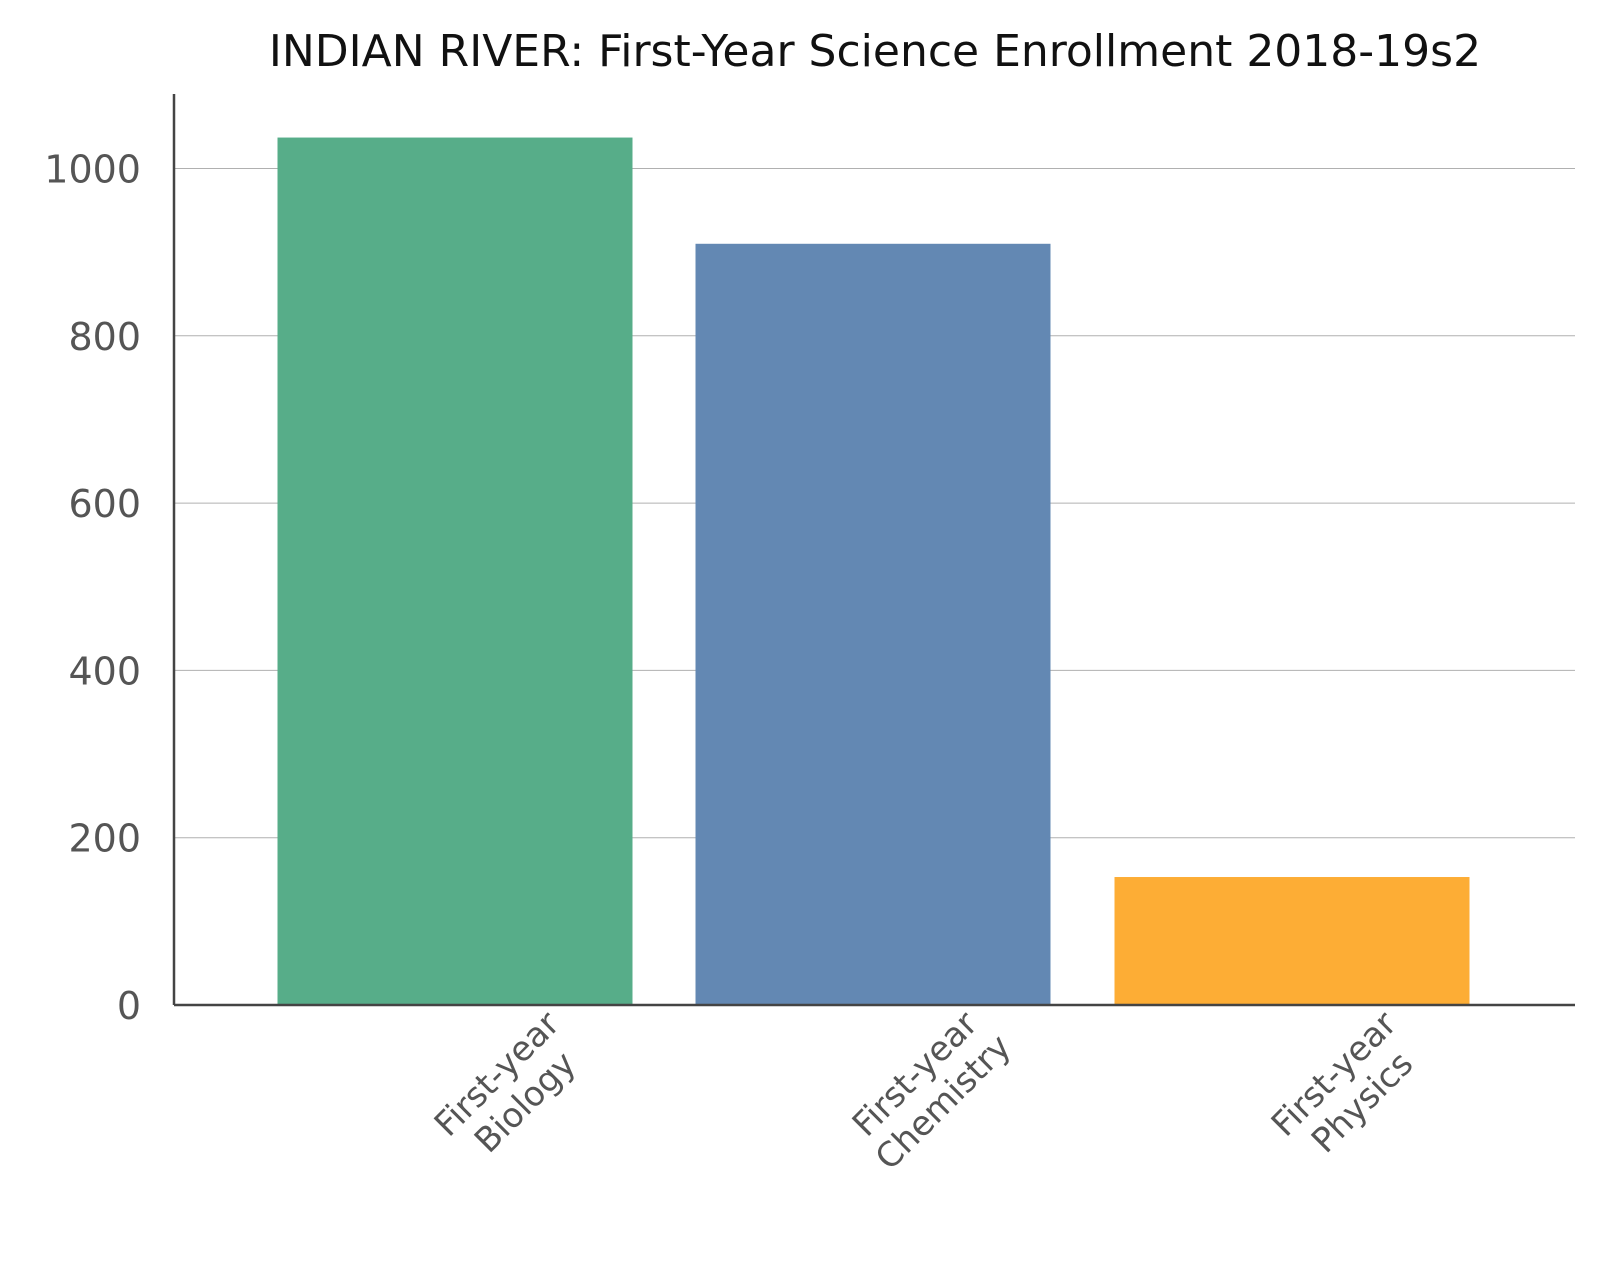 The height and width of the screenshot is (1264, 1601). I want to click on y-tick-labels: 0 200 400 600 800 1000, so click(92, 588).